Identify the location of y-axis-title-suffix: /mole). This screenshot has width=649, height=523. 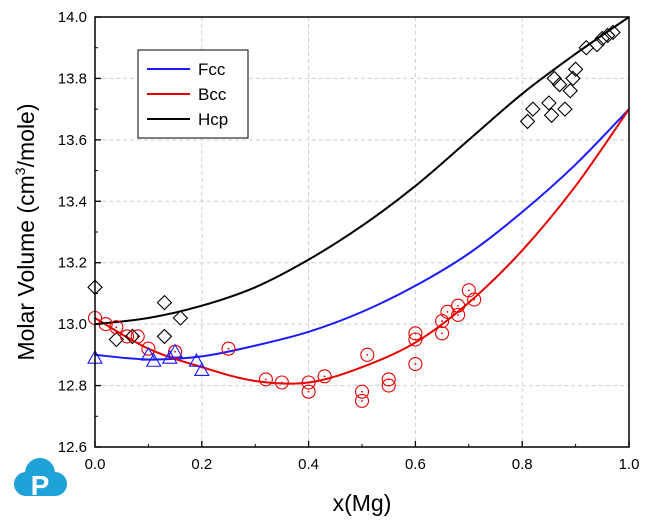
(26, 135).